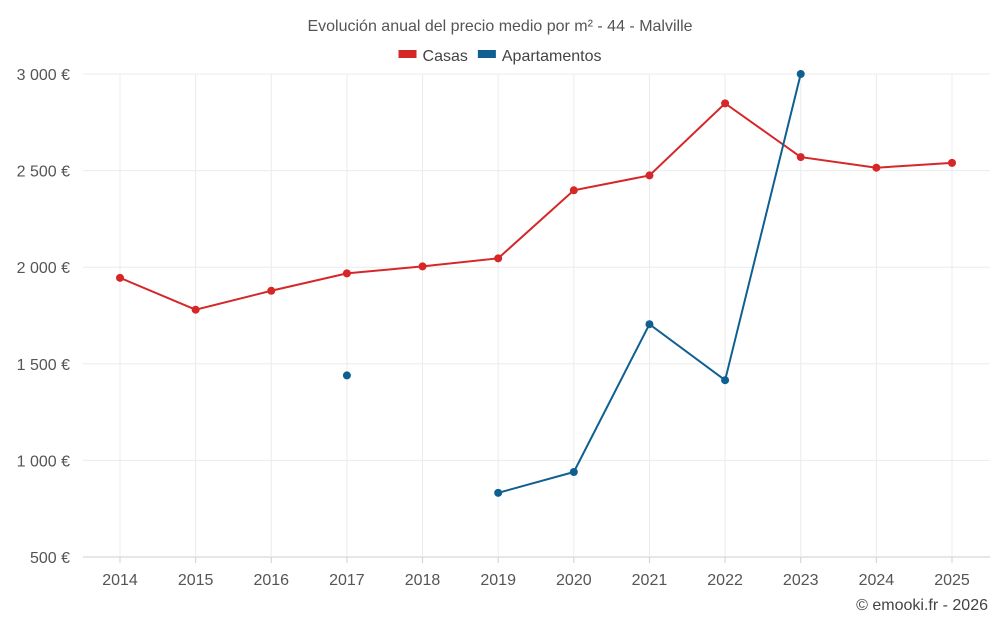 The height and width of the screenshot is (625, 1000). What do you see at coordinates (43, 172) in the screenshot?
I see `y-tick-label: 2 500 €` at bounding box center [43, 172].